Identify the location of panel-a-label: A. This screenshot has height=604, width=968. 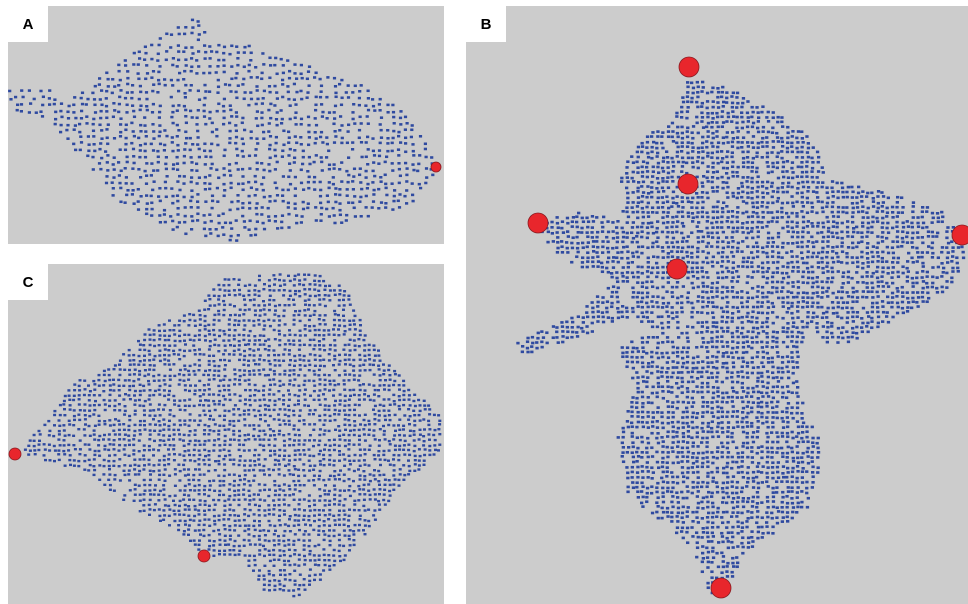
(28, 24).